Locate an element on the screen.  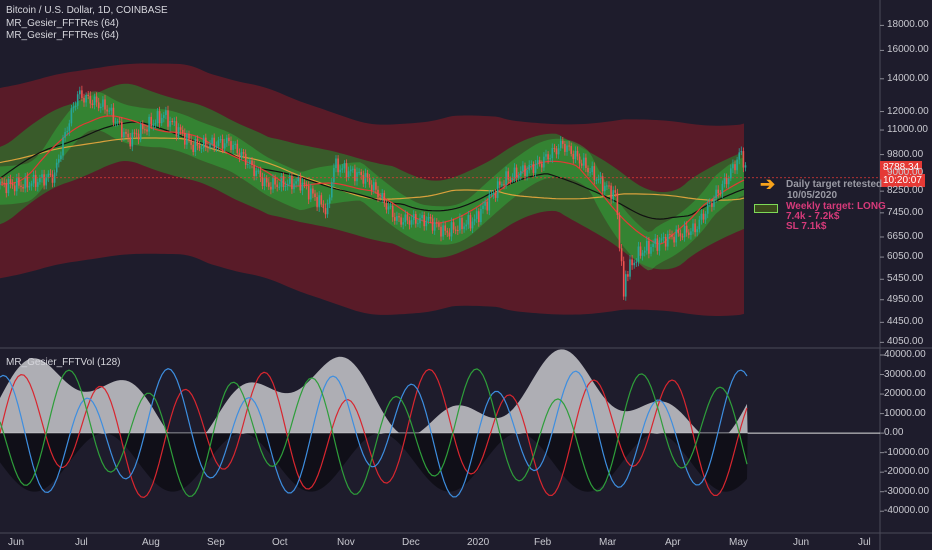
symbol-title: Bitcoin / U.S. Dollar, 1D, COINBASE is located at coordinates (87, 10).